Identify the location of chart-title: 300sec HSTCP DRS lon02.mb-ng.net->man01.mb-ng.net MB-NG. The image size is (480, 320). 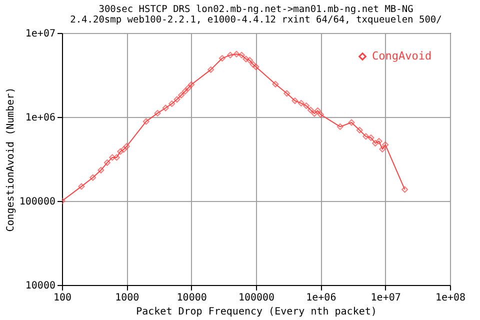
(256, 9).